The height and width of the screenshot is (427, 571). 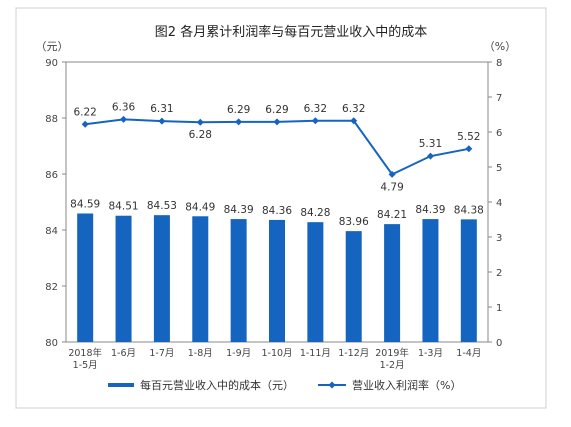 I want to click on x-tick-label: 1-8月, so click(x=200, y=353).